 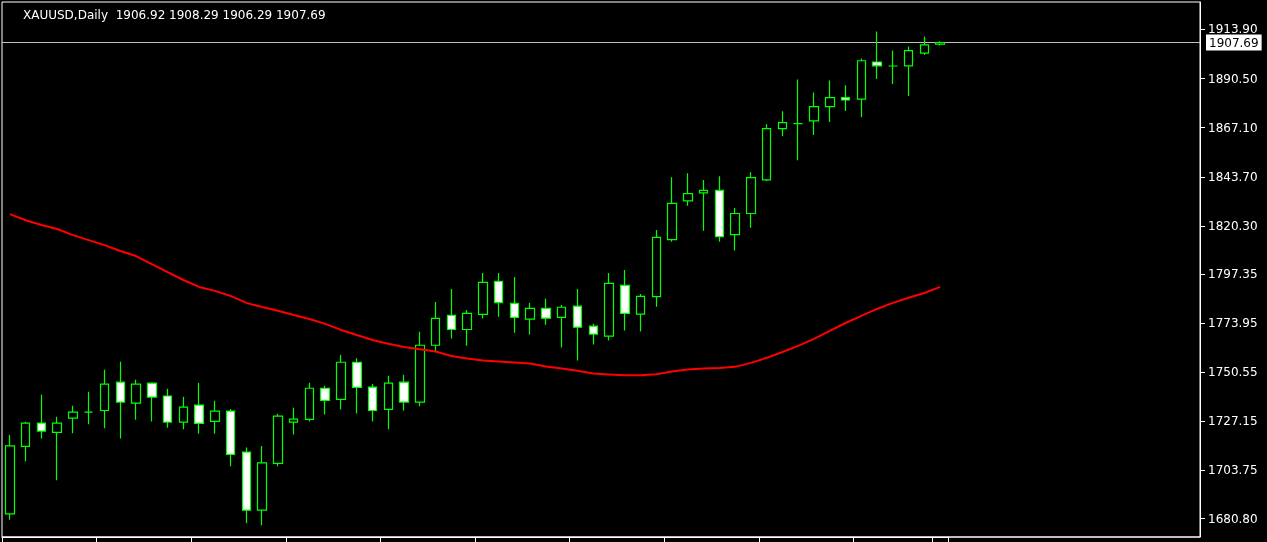 What do you see at coordinates (1233, 274) in the screenshot?
I see `y-tick-label: 1797.35` at bounding box center [1233, 274].